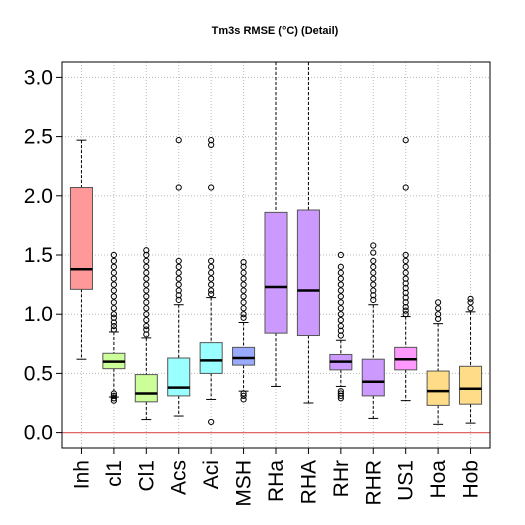  Describe the element at coordinates (244, 483) in the screenshot. I see `x-tick-label: MSH` at that location.